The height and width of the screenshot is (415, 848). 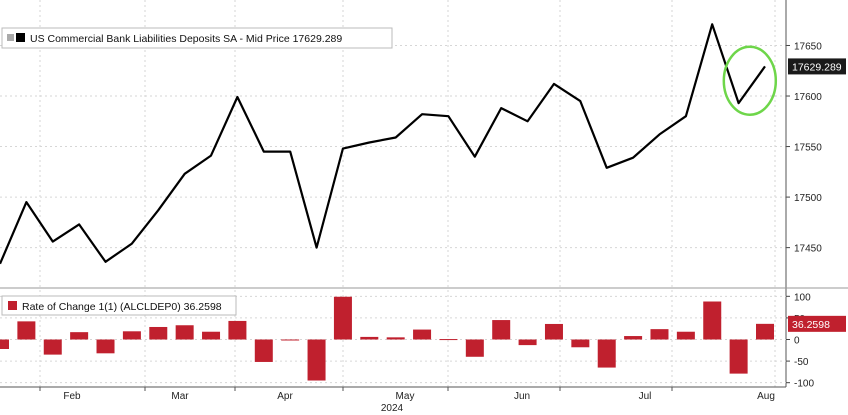 I want to click on last-value-label: 36.2598, so click(x=811, y=325).